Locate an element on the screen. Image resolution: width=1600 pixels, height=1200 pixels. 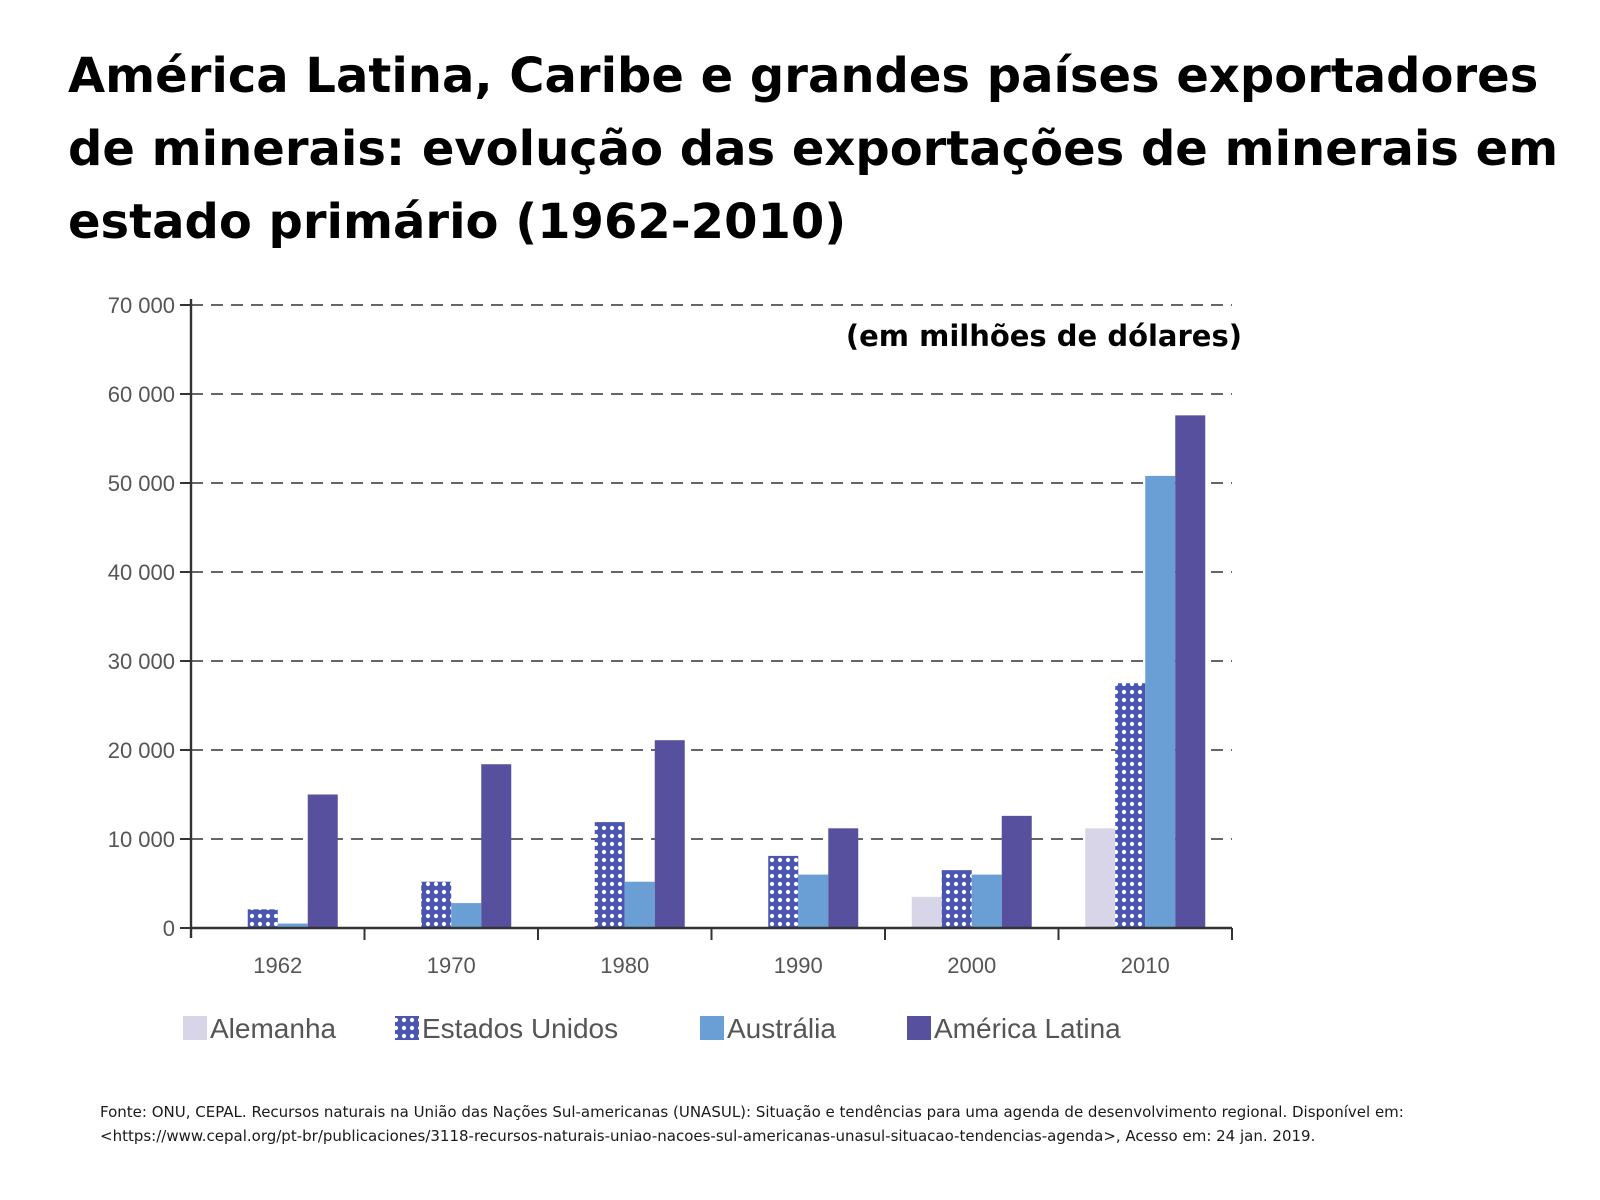
x-tick-label: 1990 is located at coordinates (798, 965).